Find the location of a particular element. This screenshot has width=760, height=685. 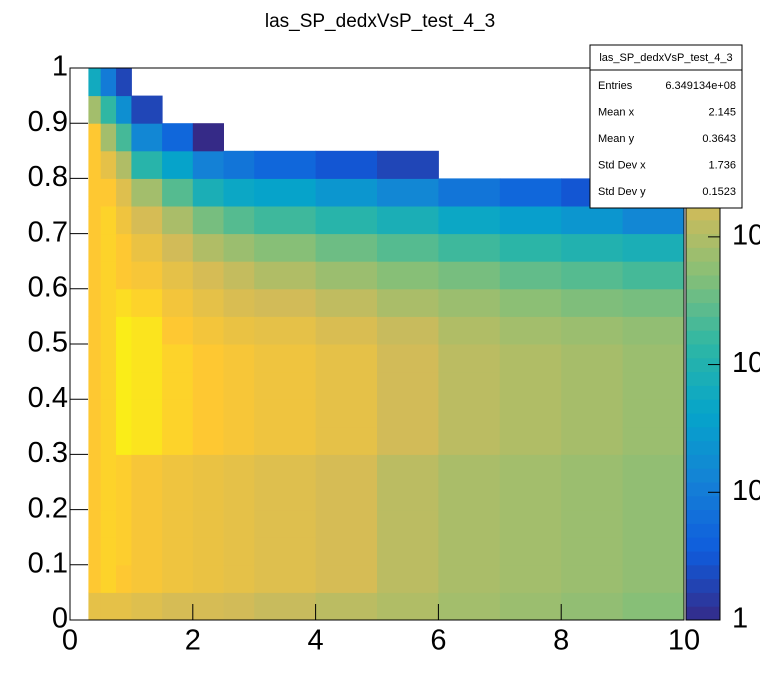

y-tick-label: 0.7 is located at coordinates (48, 232).